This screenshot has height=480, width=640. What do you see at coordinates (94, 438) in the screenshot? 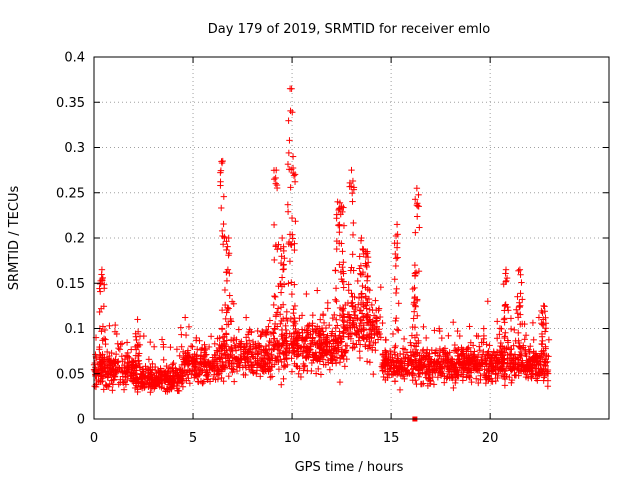
I see `x-tick-label: 0` at bounding box center [94, 438].